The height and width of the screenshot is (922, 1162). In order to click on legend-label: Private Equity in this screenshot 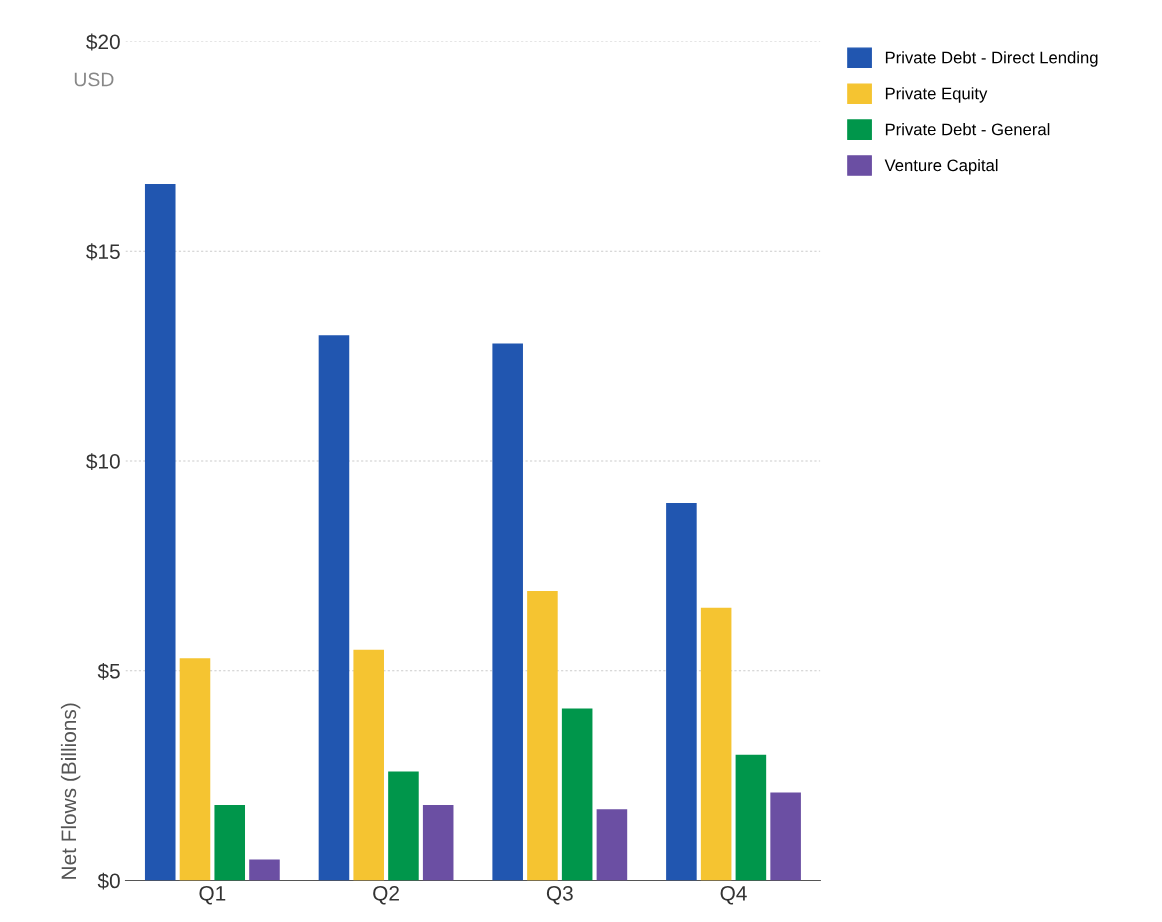, I will do `click(936, 95)`.